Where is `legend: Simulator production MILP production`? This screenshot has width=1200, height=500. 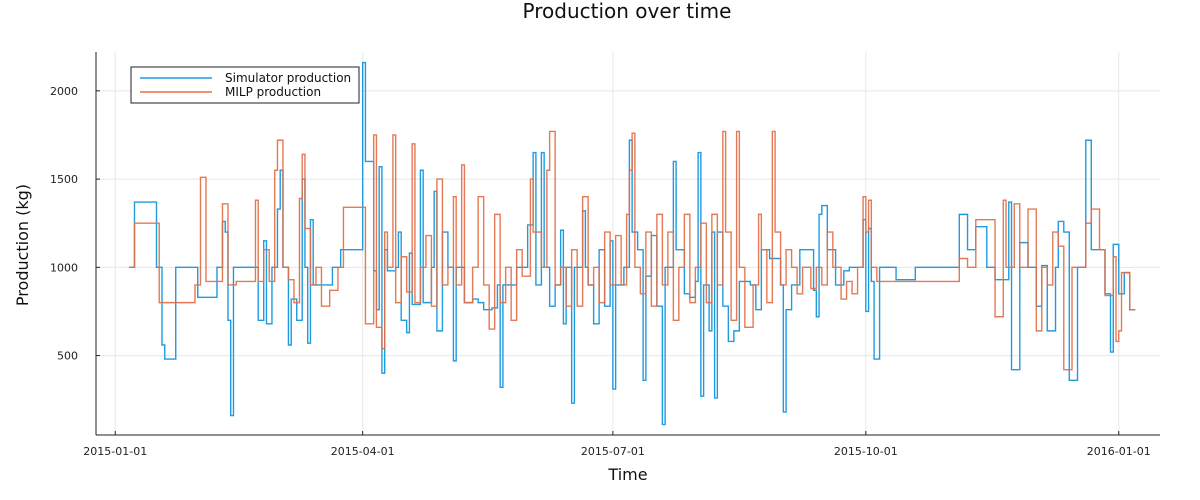 legend: Simulator production MILP production is located at coordinates (245, 85).